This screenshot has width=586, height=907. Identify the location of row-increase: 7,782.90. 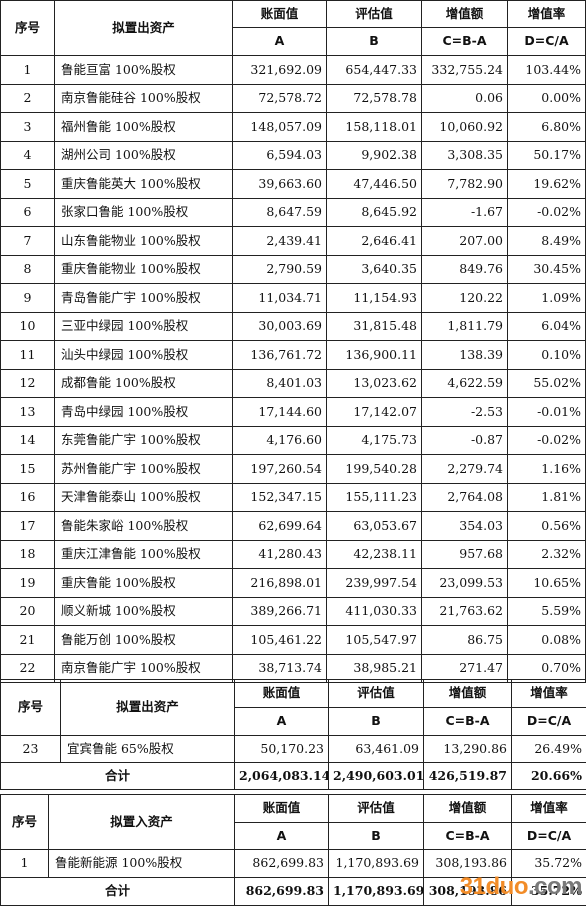
(464, 184).